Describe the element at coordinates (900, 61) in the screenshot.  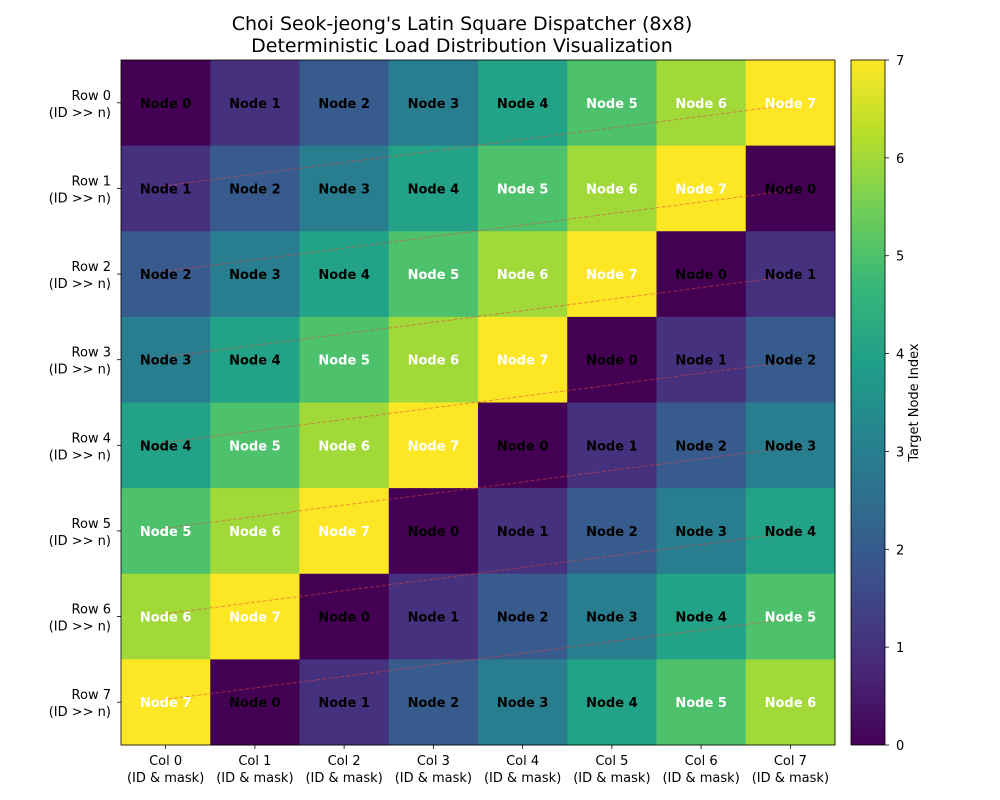
I see `colorbar-tick-label: 7` at that location.